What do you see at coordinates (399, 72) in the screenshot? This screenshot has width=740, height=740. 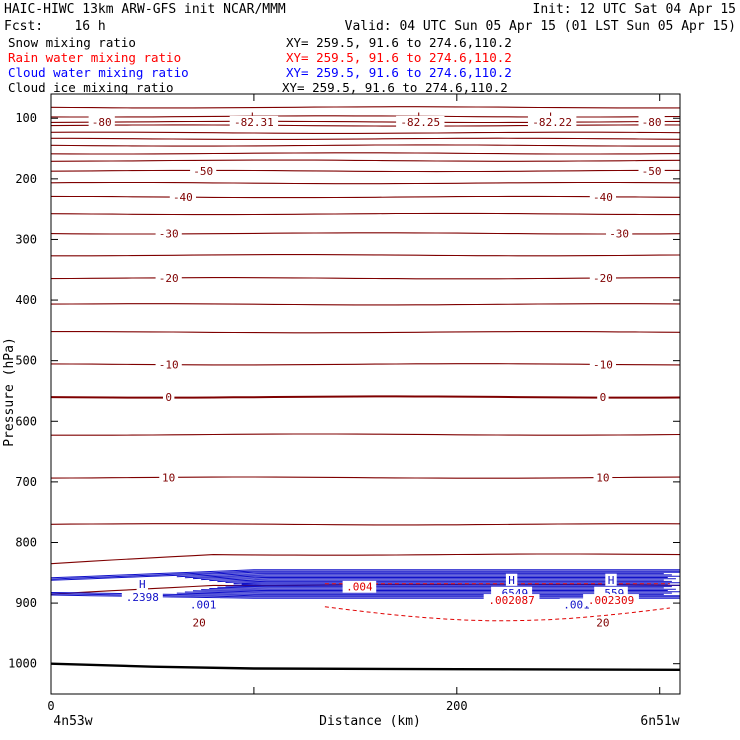 I see `field-cloud-water-xy: XY= 259.5, 91.6 to 274.6,110.2` at bounding box center [399, 72].